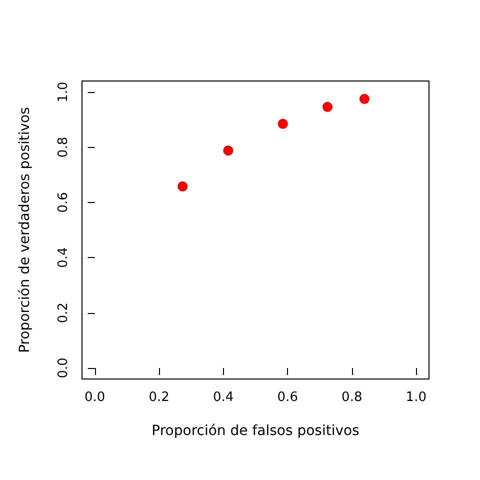 This screenshot has width=480, height=480. What do you see at coordinates (352, 397) in the screenshot?
I see `x-tick-label: 0.8` at bounding box center [352, 397].